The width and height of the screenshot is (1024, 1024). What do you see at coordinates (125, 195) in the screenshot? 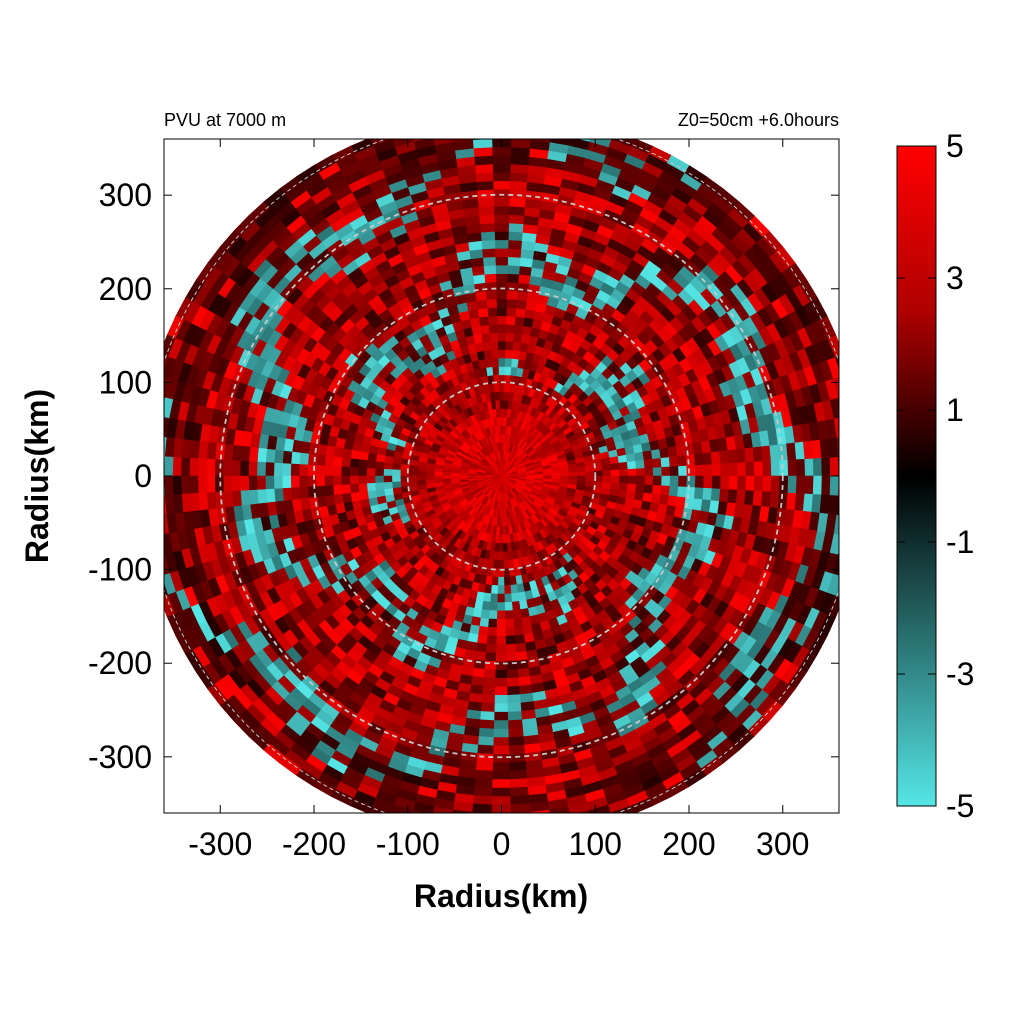
I see `y-tick-label: 300` at bounding box center [125, 195].